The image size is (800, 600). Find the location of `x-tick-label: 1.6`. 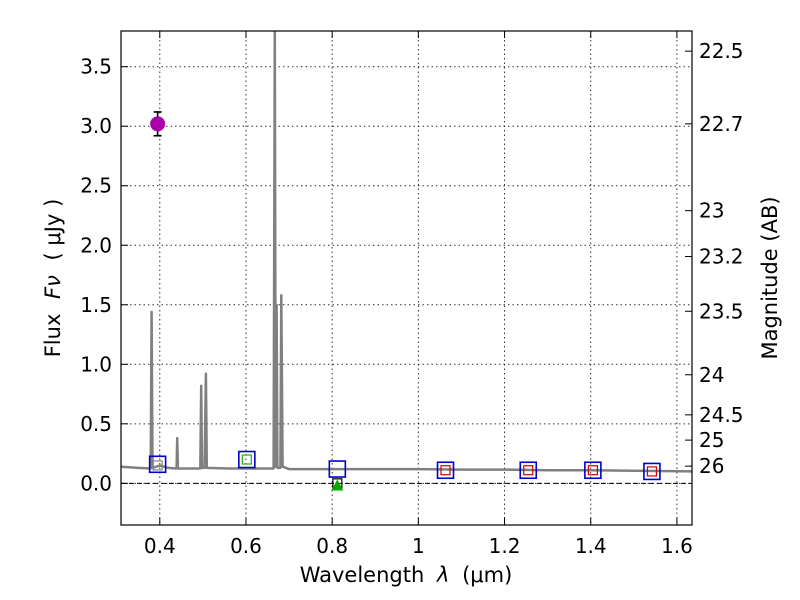

x-tick-label: 1.6 is located at coordinates (677, 546).